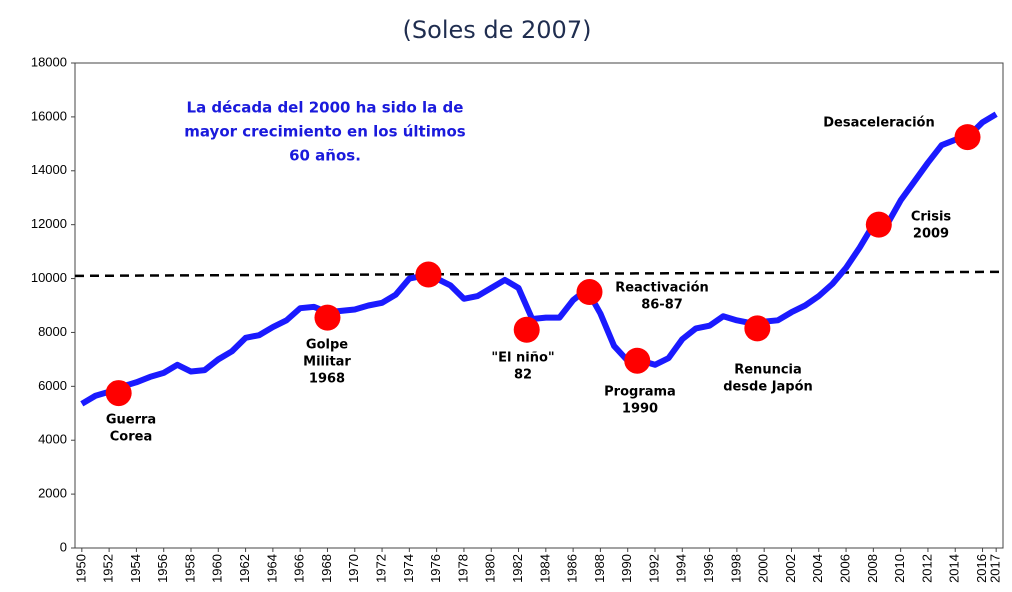  What do you see at coordinates (49, 223) in the screenshot?
I see `y-tick-label: 12000` at bounding box center [49, 223].